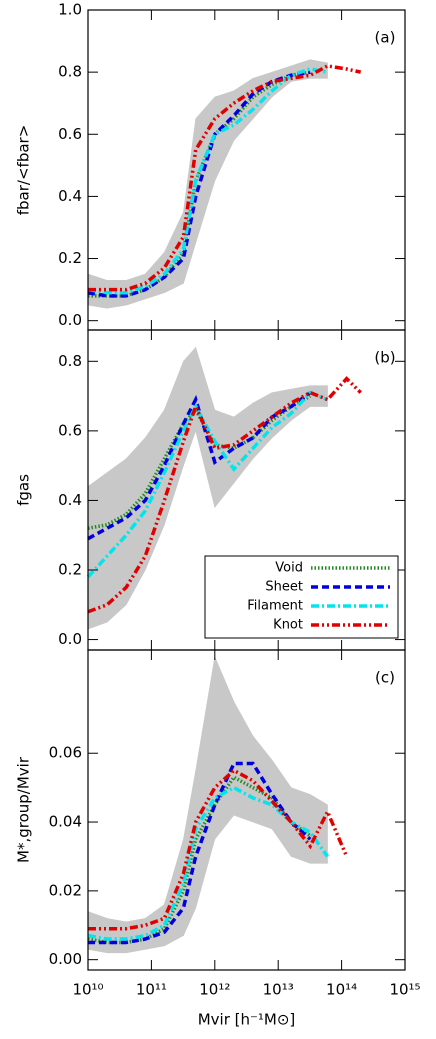 The height and width of the screenshot is (1039, 436). Describe the element at coordinates (65, 753) in the screenshot. I see `y-tick-label: 0.06` at that location.